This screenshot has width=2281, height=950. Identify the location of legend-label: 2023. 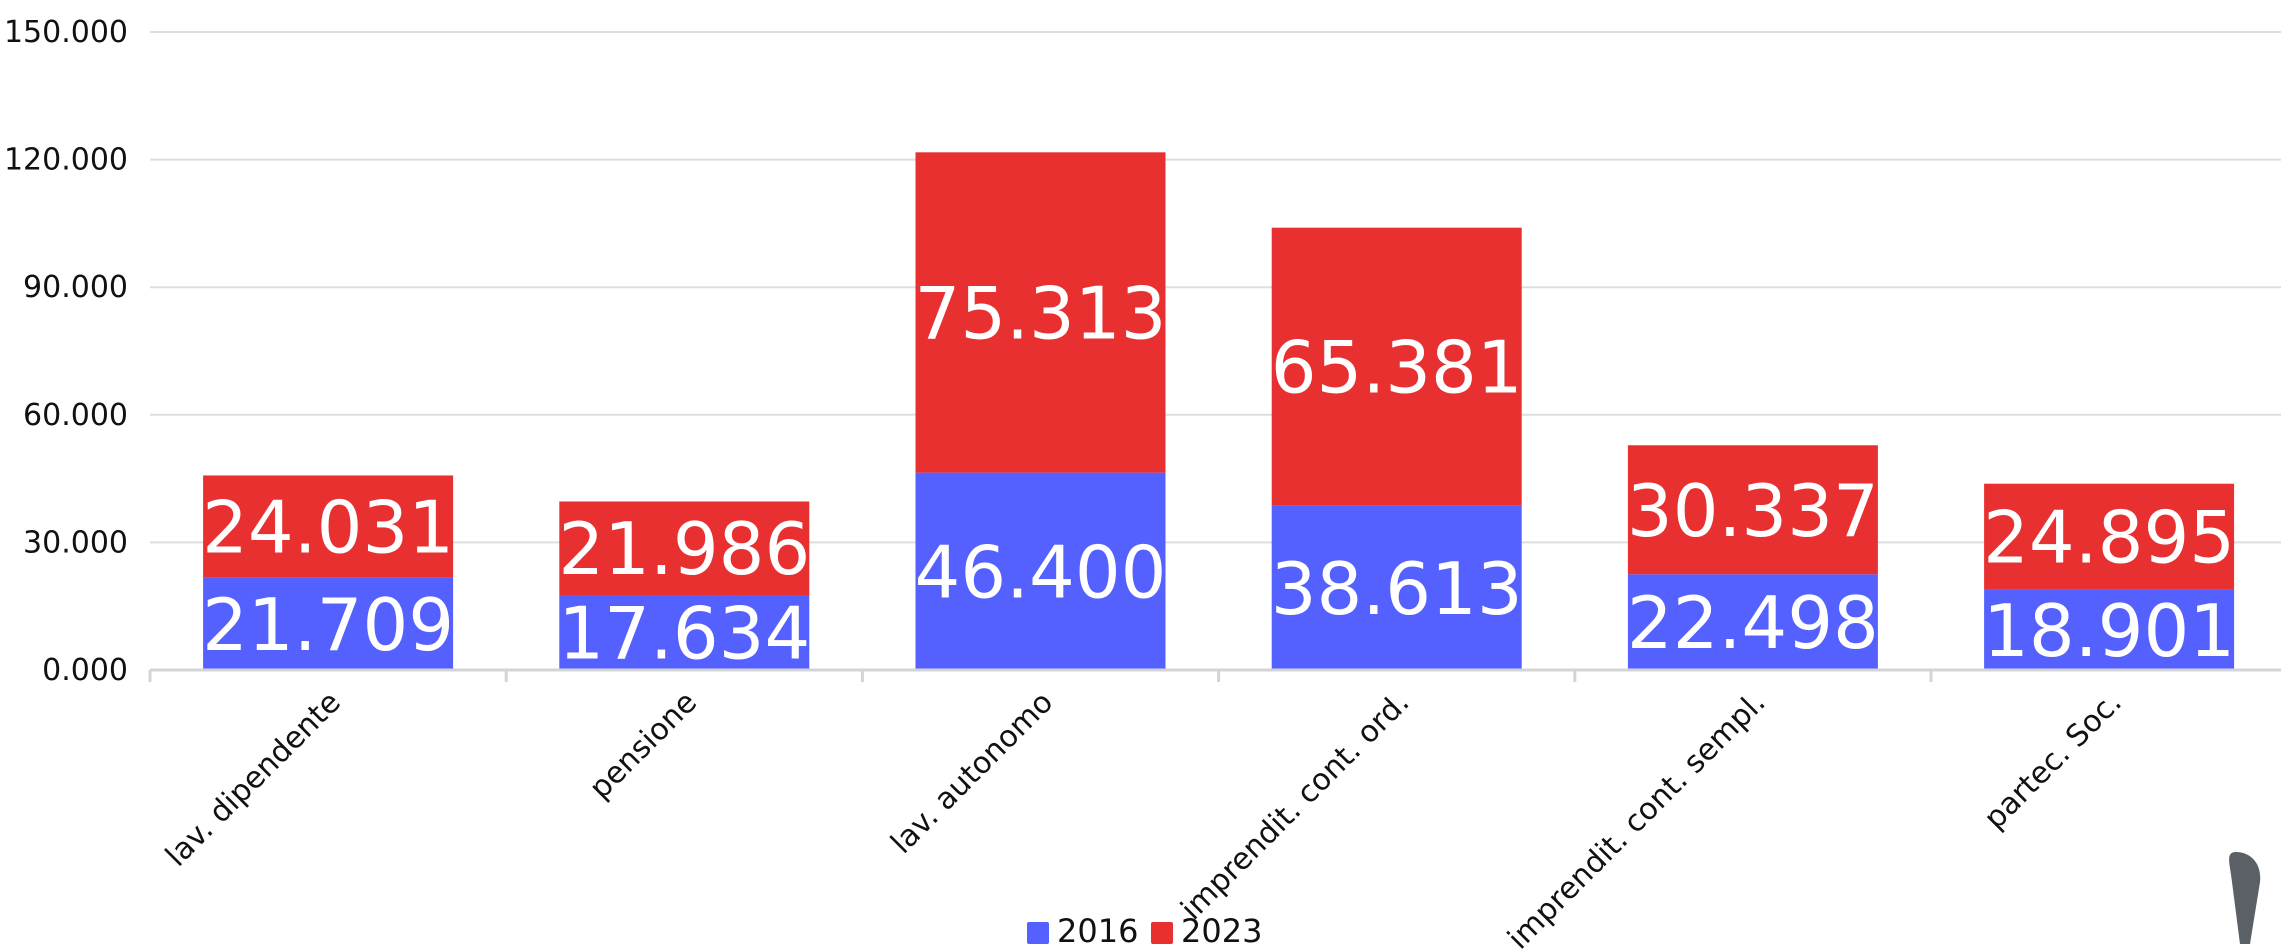
(1221, 931).